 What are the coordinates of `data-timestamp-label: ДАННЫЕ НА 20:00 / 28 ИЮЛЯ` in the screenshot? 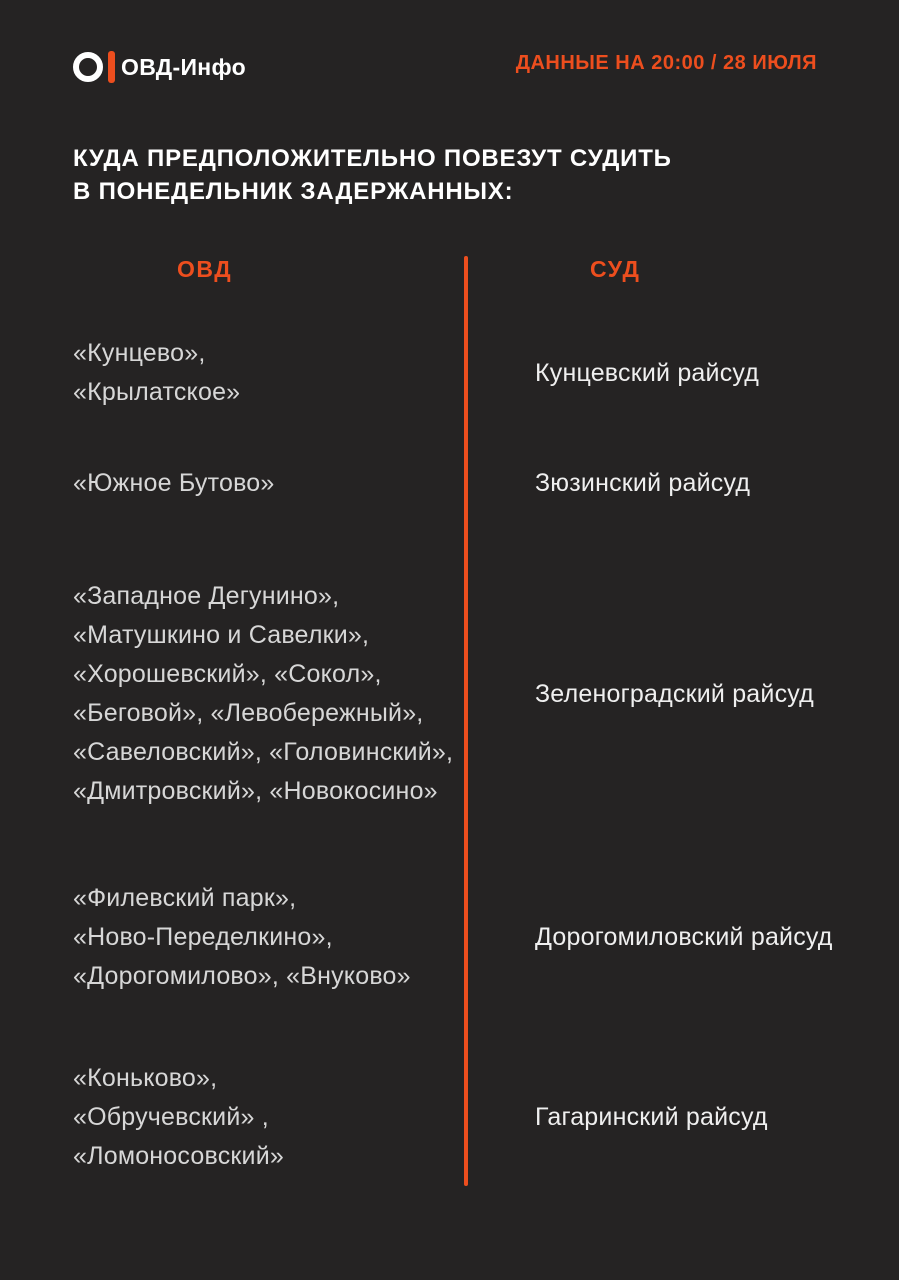 It's located at (666, 62).